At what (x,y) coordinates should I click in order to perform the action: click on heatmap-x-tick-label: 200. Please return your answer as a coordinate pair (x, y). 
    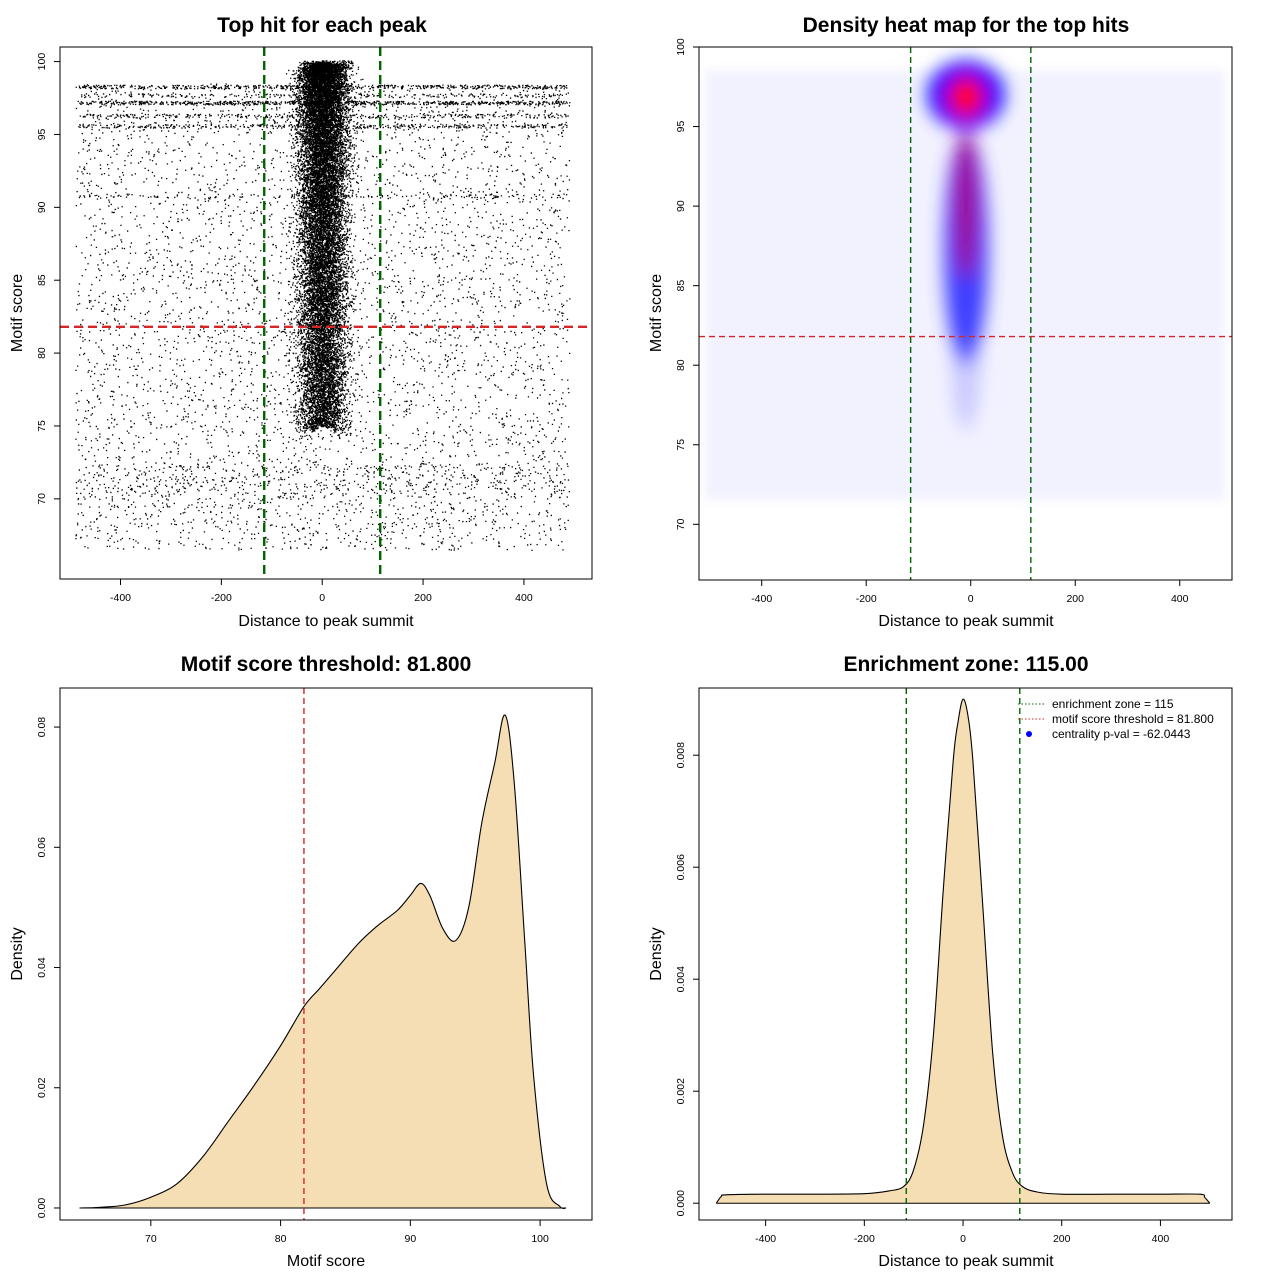
    Looking at the image, I should click on (1075, 599).